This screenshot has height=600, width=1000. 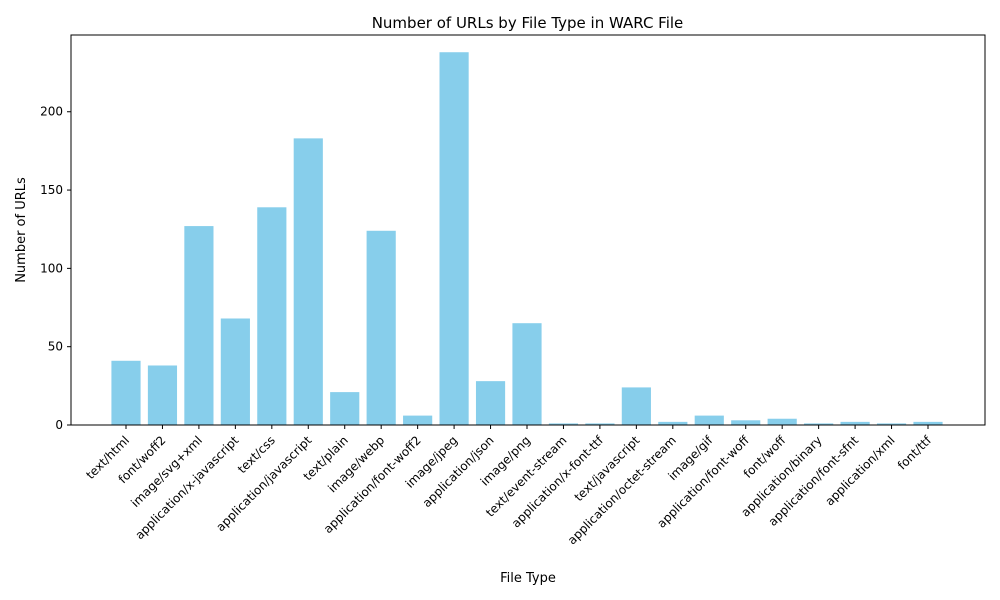 What do you see at coordinates (607, 468) in the screenshot?
I see `x-tick-label: text/javascript` at bounding box center [607, 468].